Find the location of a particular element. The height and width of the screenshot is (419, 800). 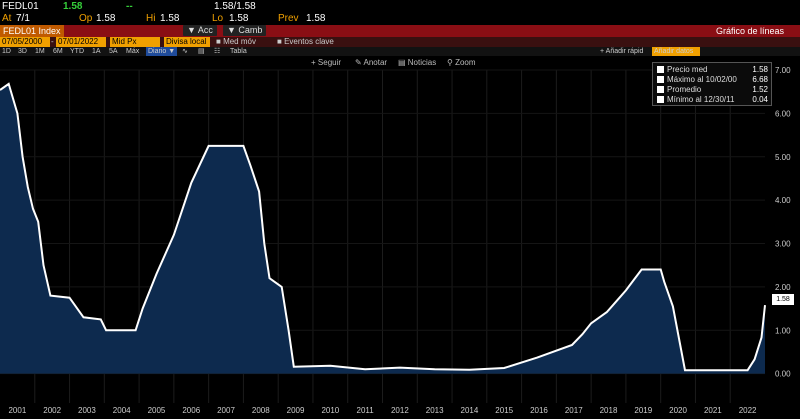

x-tick-label: 2015 is located at coordinates (504, 410).